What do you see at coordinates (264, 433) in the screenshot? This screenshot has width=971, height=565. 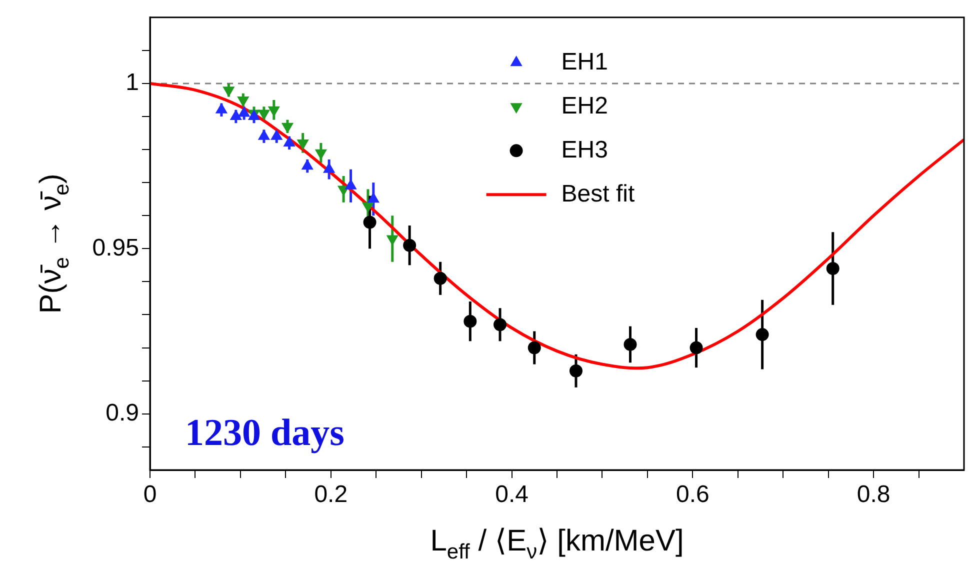 I see `annotation: 1230 days` at bounding box center [264, 433].